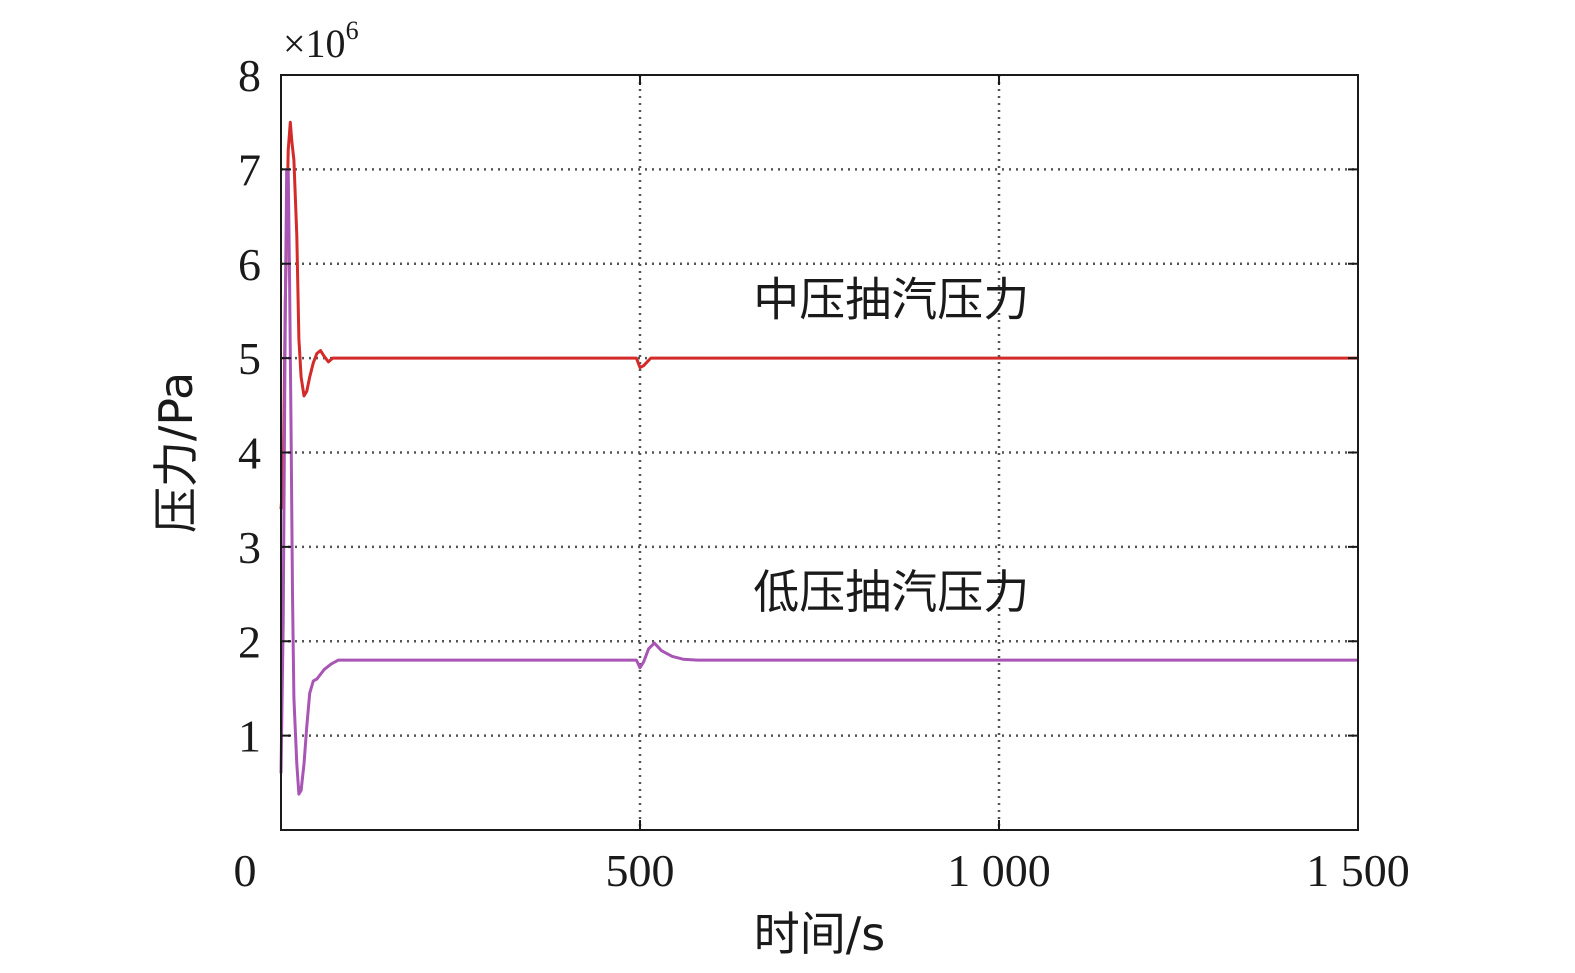 This screenshot has height=973, width=1575. I want to click on y-tick-label: 2, so click(249, 641).